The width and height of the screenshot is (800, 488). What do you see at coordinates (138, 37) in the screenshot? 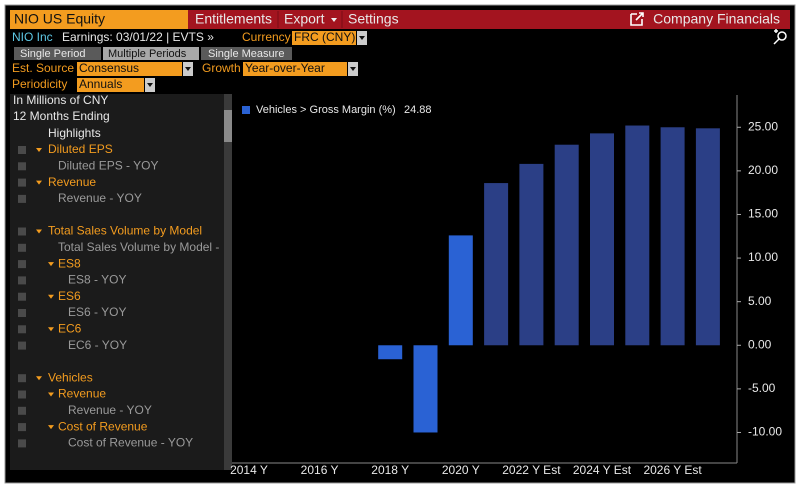
I see `earnings: Earnings: 03/01/22 | EVTS »` at bounding box center [138, 37].